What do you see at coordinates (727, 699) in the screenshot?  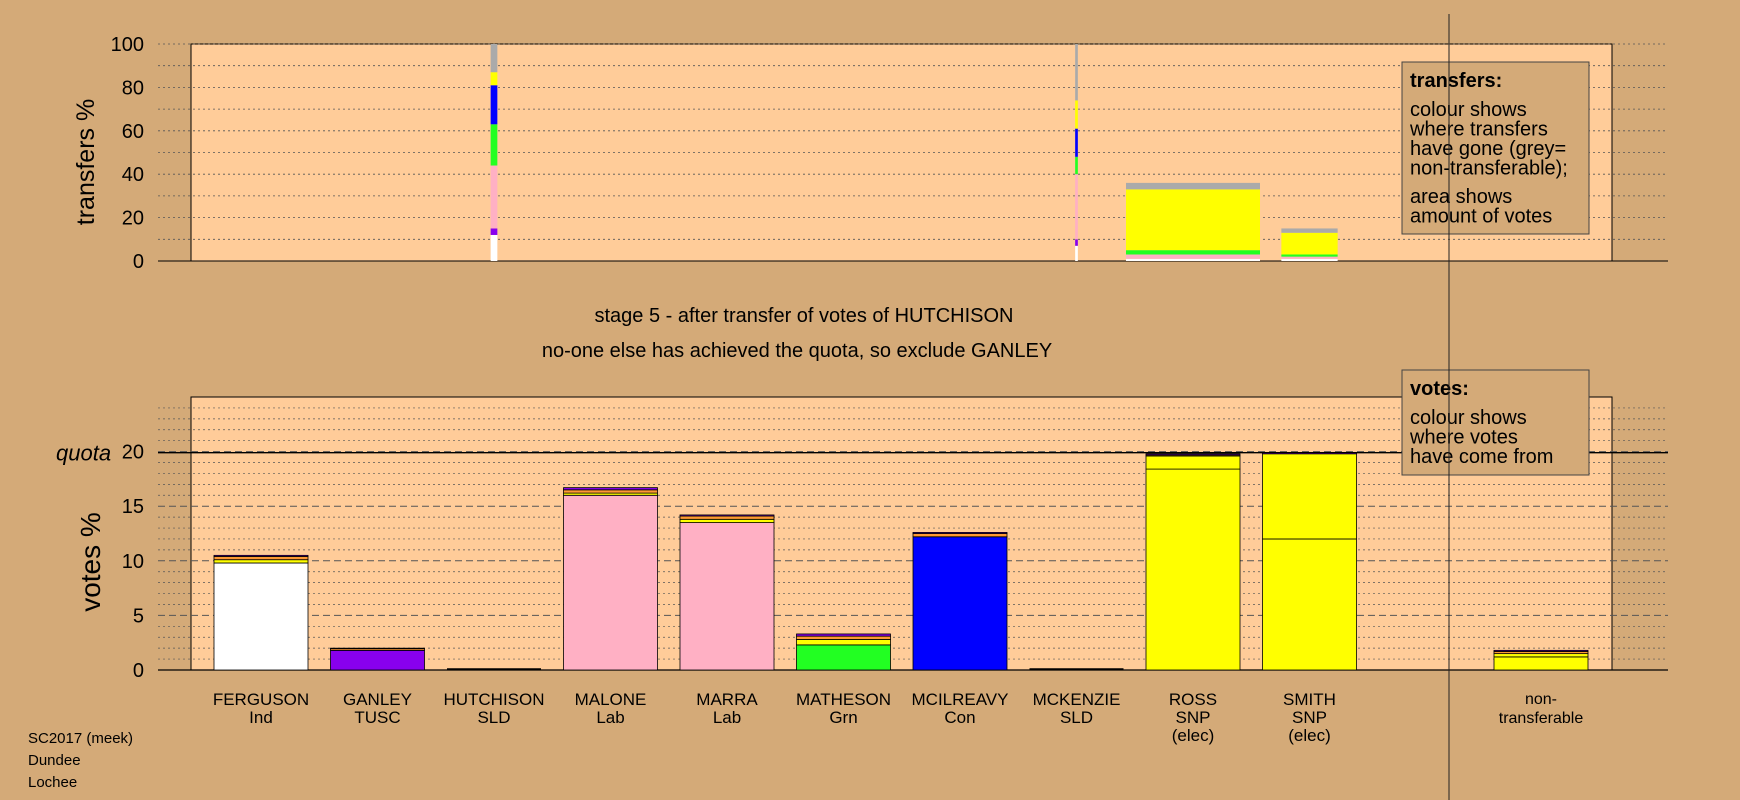 I see `candidate-name: MARRA` at bounding box center [727, 699].